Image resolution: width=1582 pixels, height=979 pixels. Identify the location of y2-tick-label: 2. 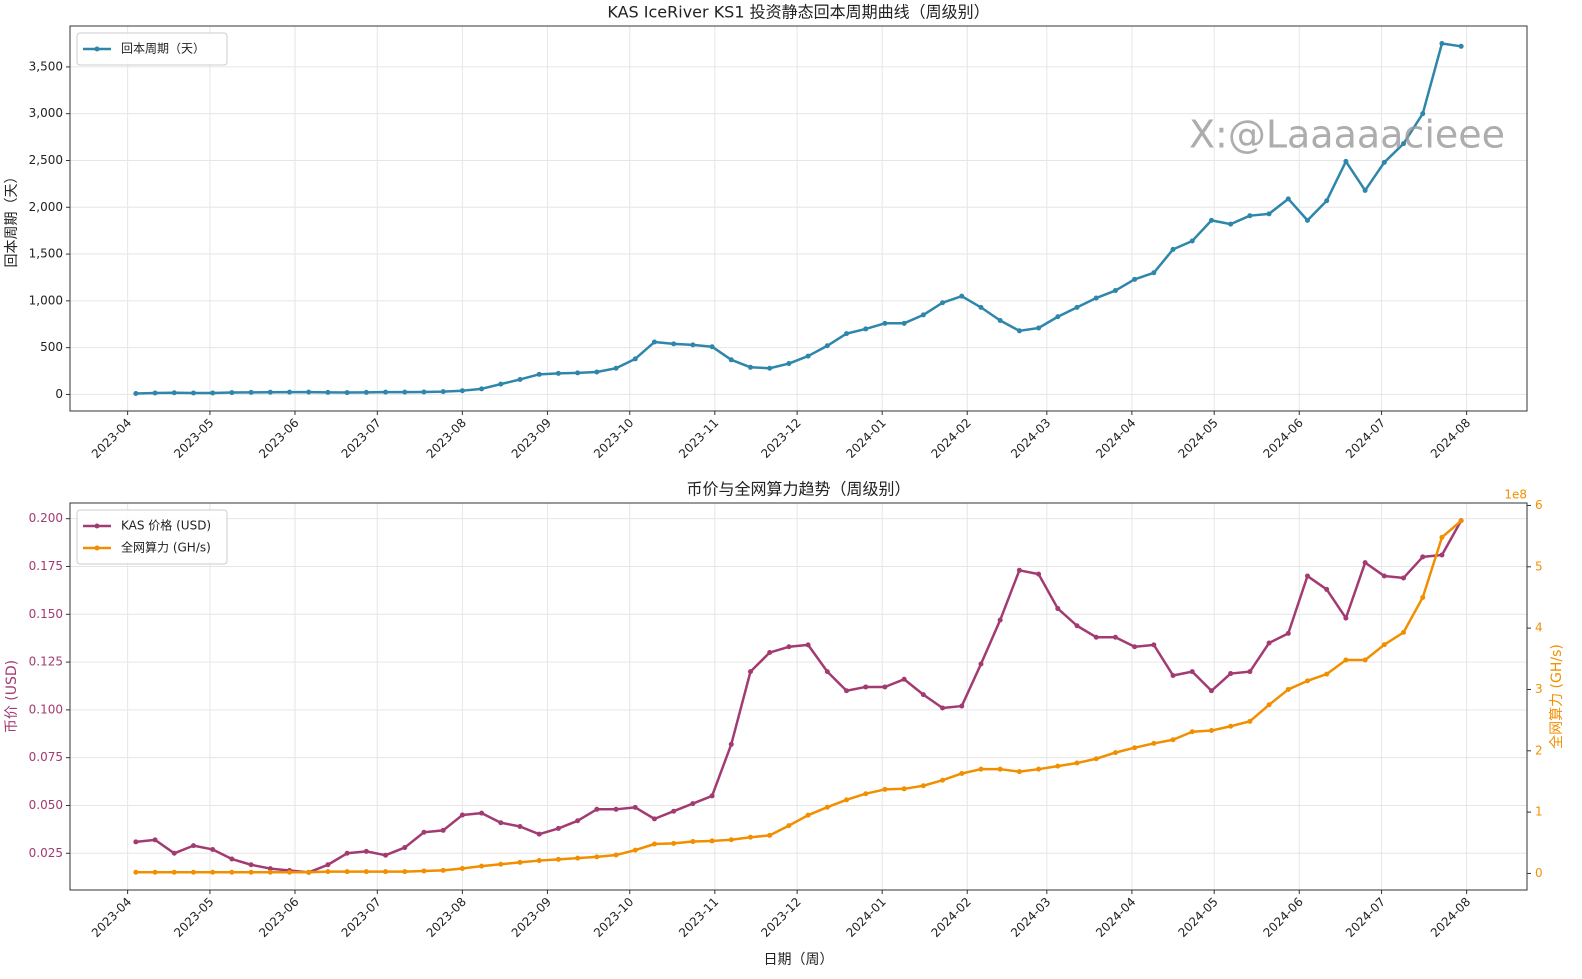
(1539, 750).